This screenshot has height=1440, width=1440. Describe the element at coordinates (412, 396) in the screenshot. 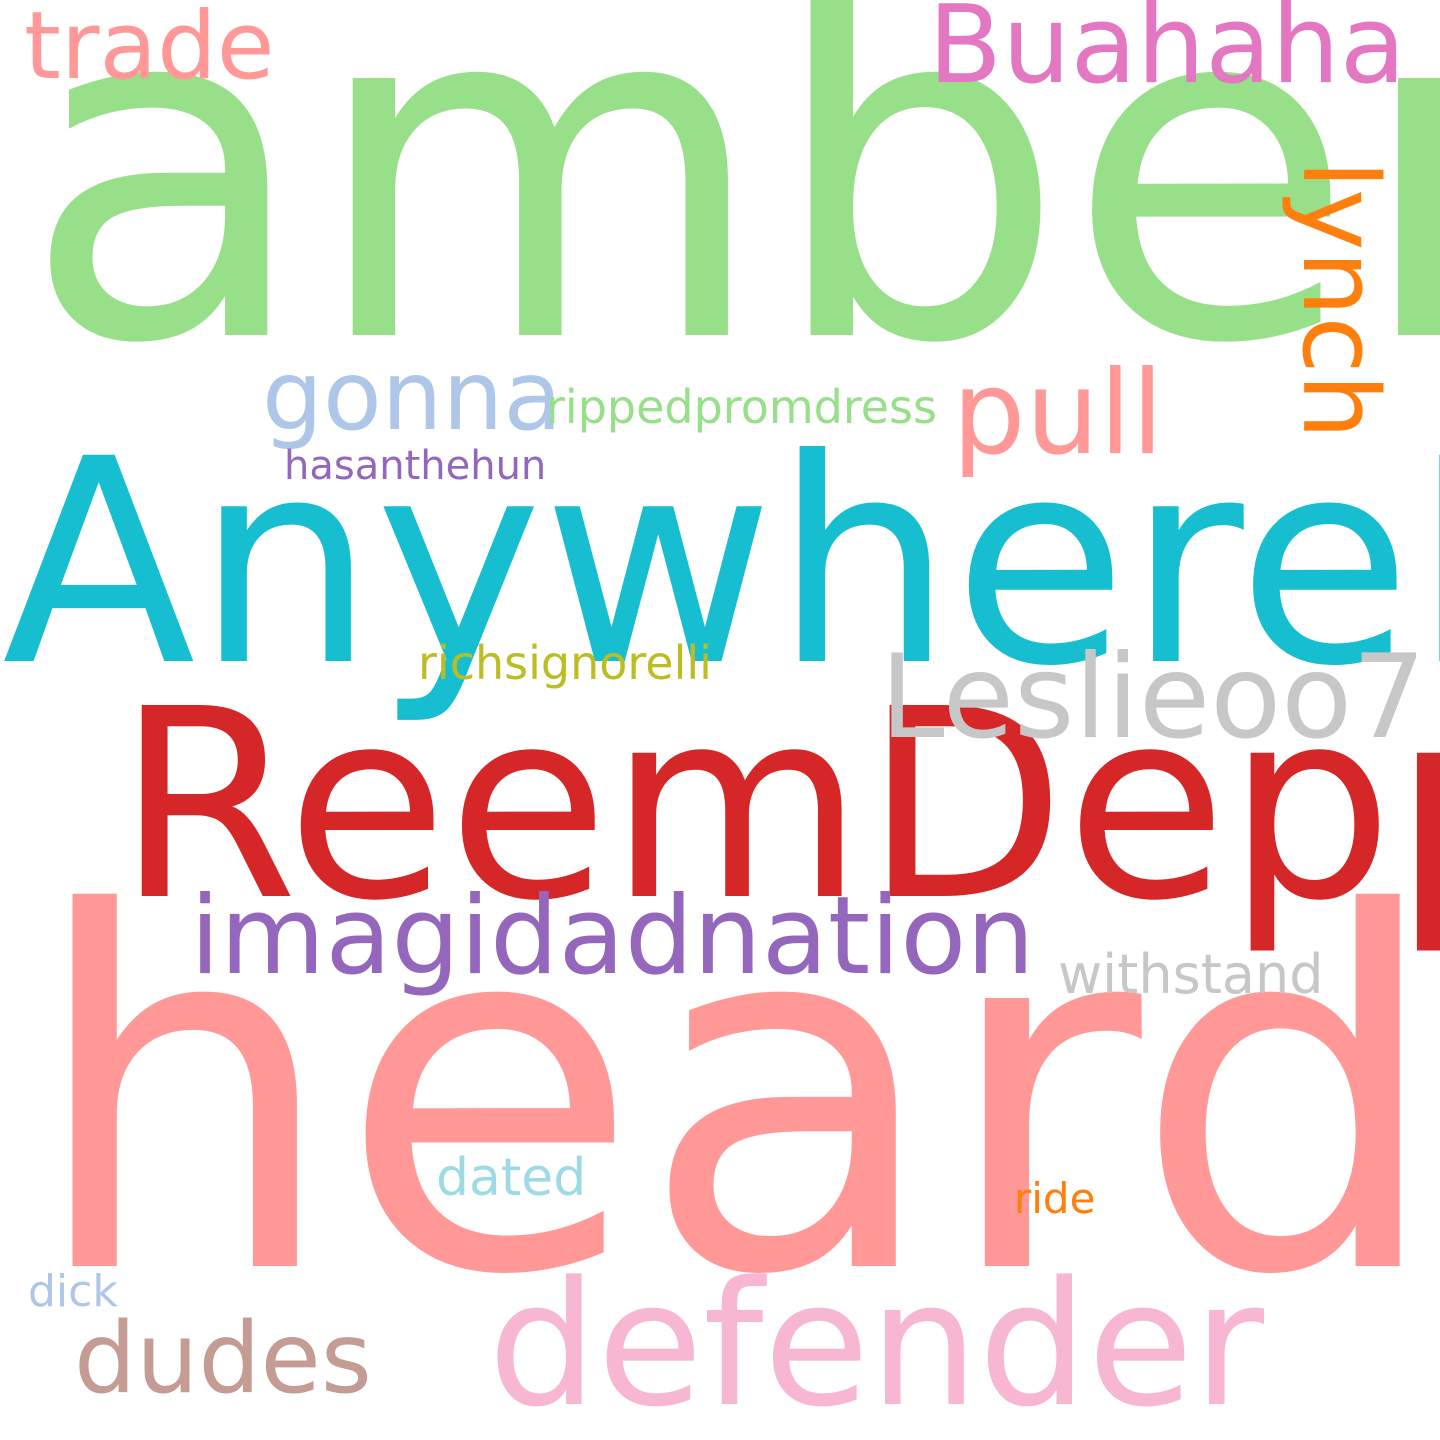

I see `word-gonna: gonna` at that location.